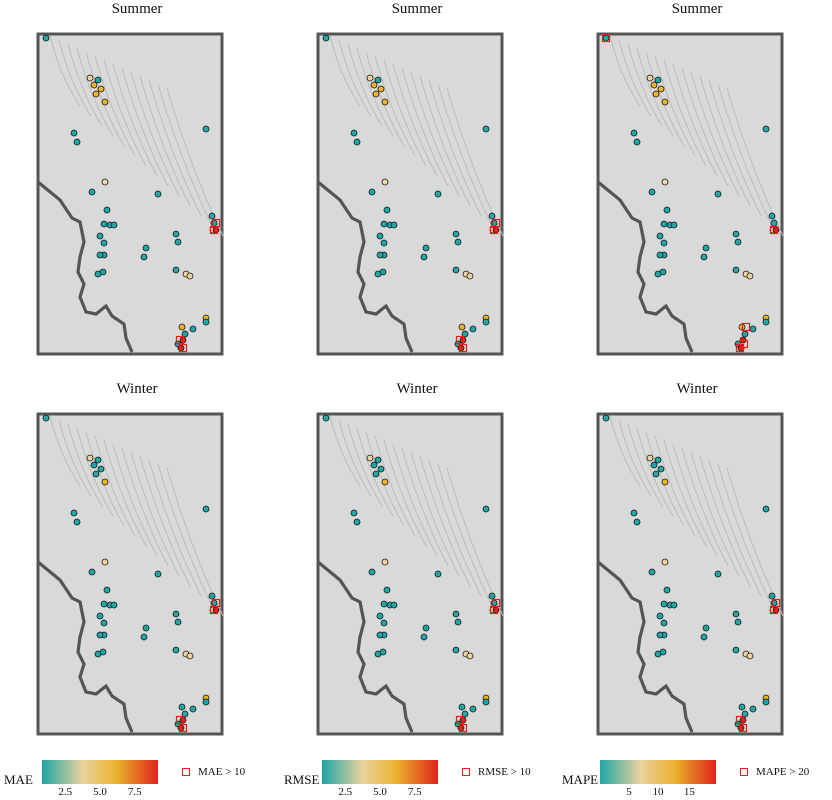 Image resolution: width=832 pixels, height=800 pixels. What do you see at coordinates (134, 792) in the screenshot?
I see `legend-tick: 7.5` at bounding box center [134, 792].